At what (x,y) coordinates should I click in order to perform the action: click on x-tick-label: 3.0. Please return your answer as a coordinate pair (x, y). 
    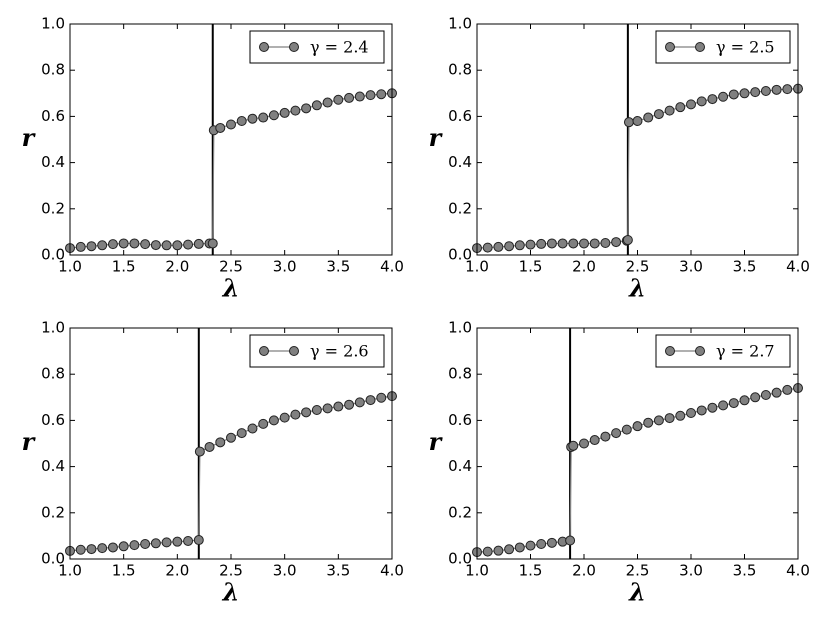
    Looking at the image, I should click on (285, 571).